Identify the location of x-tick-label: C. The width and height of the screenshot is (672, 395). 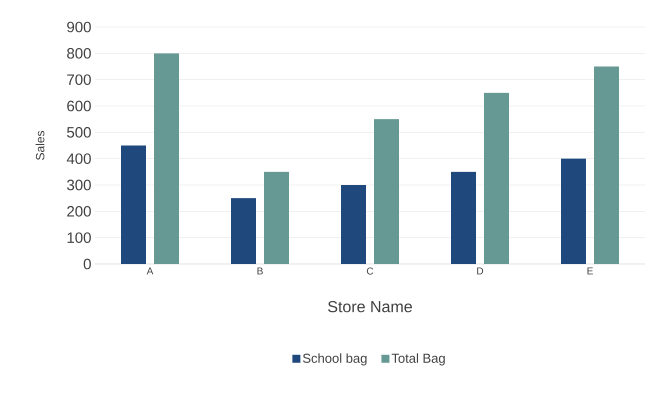
(370, 271).